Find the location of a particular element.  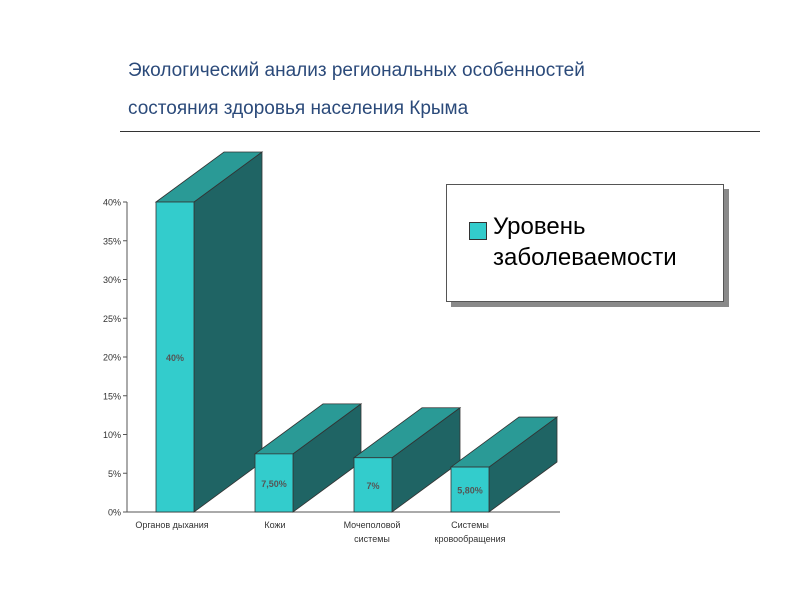

title-divider is located at coordinates (440, 131).